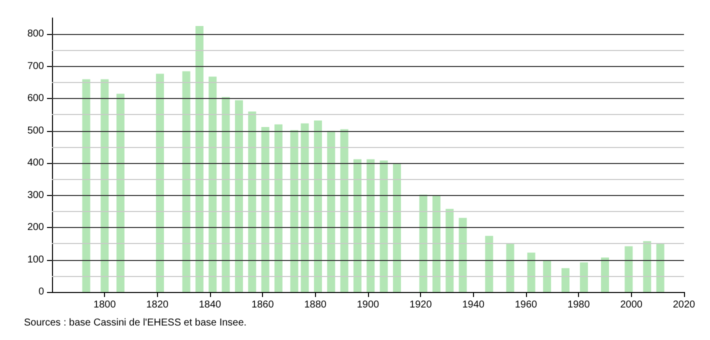  Describe the element at coordinates (579, 305) in the screenshot. I see `x-tick-label: 1980` at that location.